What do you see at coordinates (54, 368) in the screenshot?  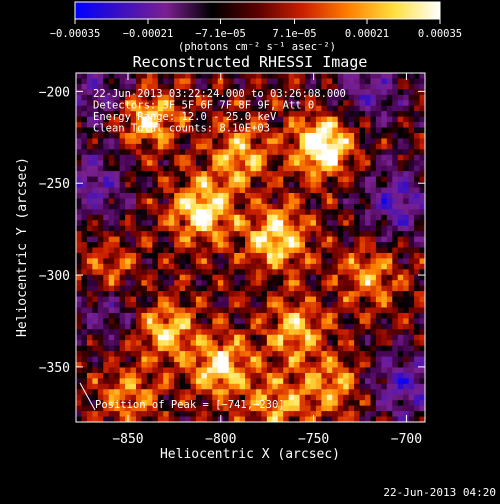 I see `y-tick-label: −350` at bounding box center [54, 368].